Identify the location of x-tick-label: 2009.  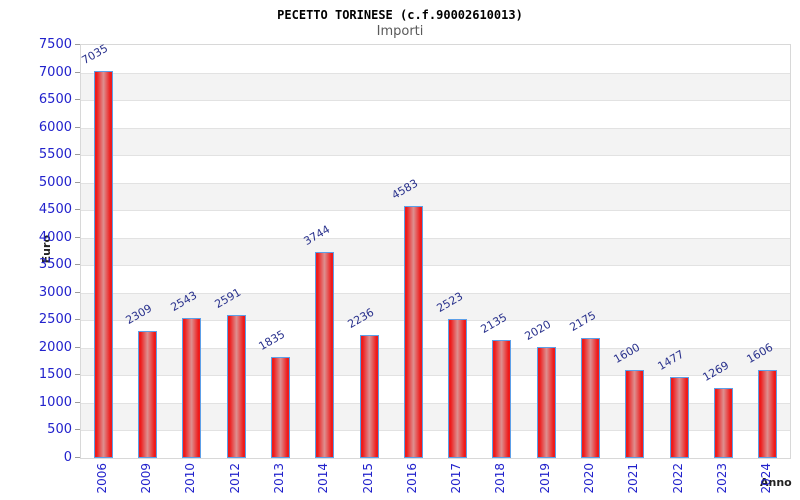
(145, 478).